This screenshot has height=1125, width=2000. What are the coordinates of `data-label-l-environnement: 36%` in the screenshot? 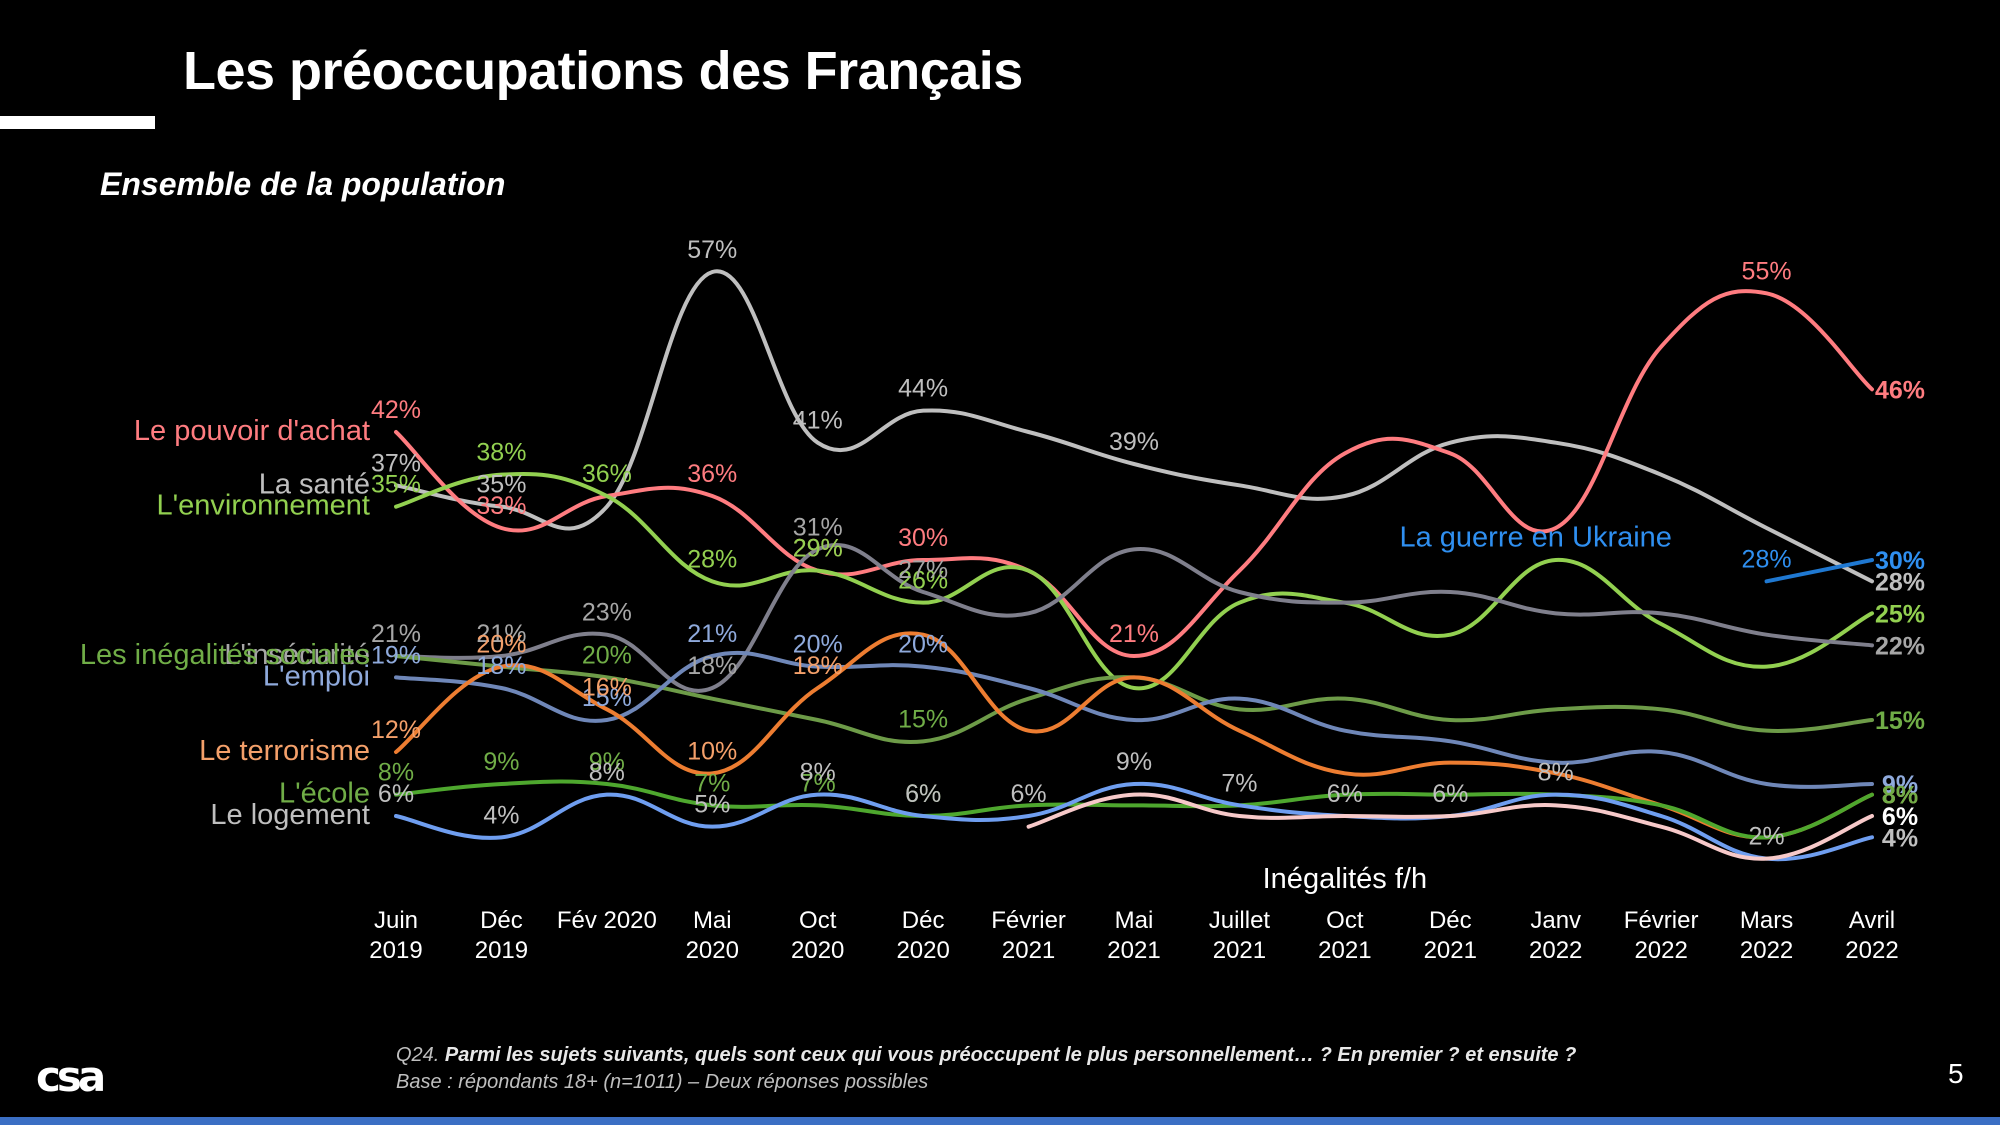 It's located at (607, 474).